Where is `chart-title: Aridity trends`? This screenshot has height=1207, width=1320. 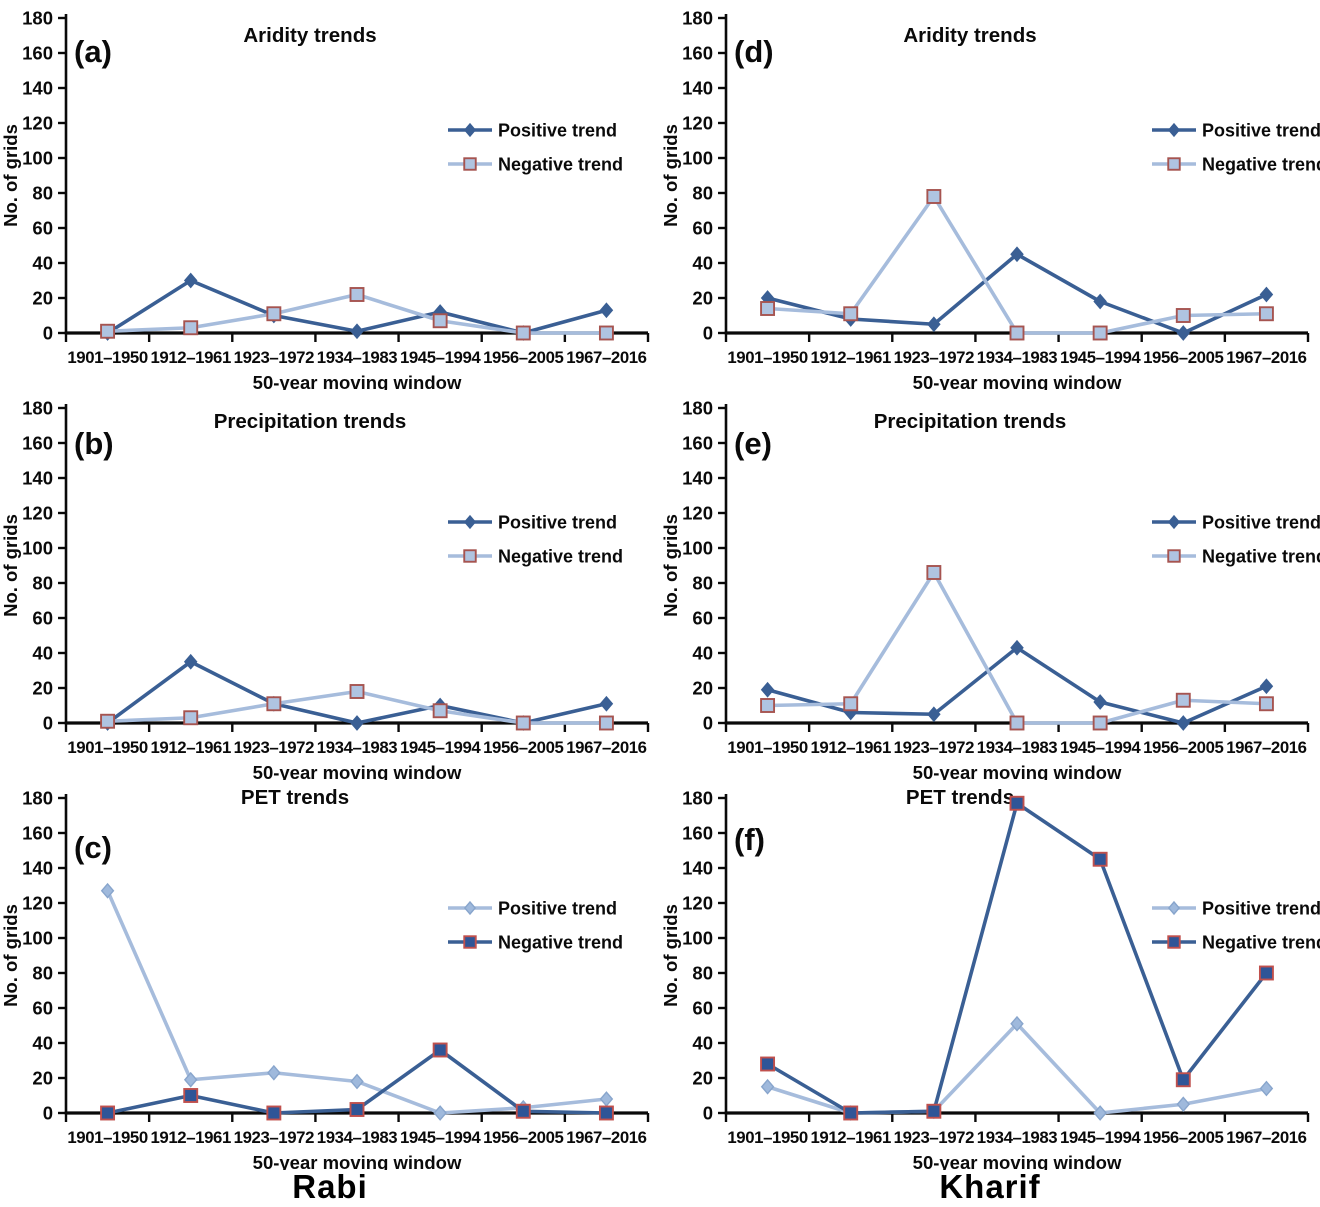 chart-title: Aridity trends is located at coordinates (969, 35).